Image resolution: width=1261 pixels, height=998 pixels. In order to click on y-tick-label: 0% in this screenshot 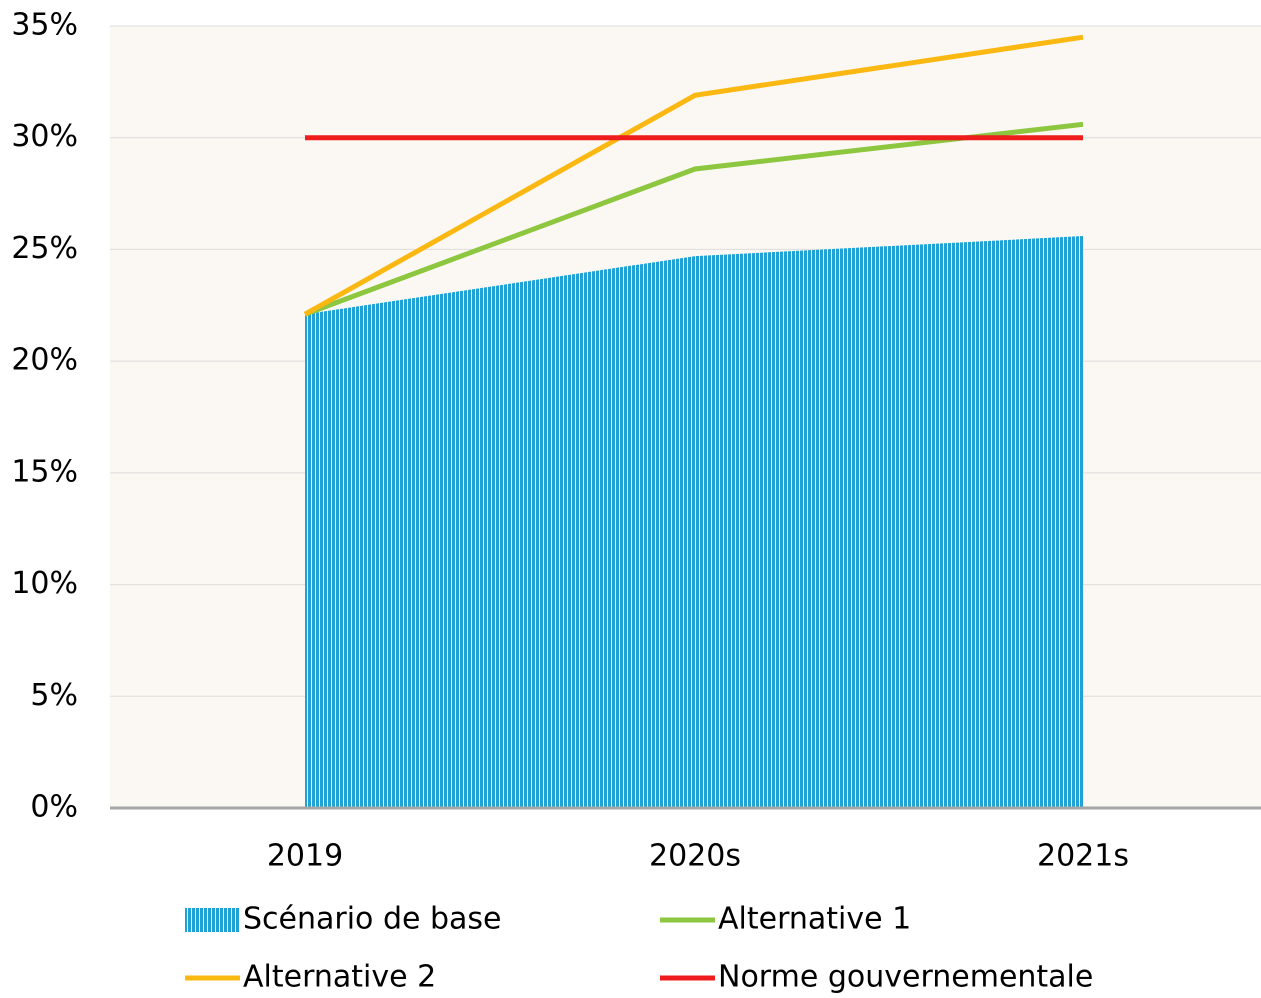, I will do `click(54, 807)`.